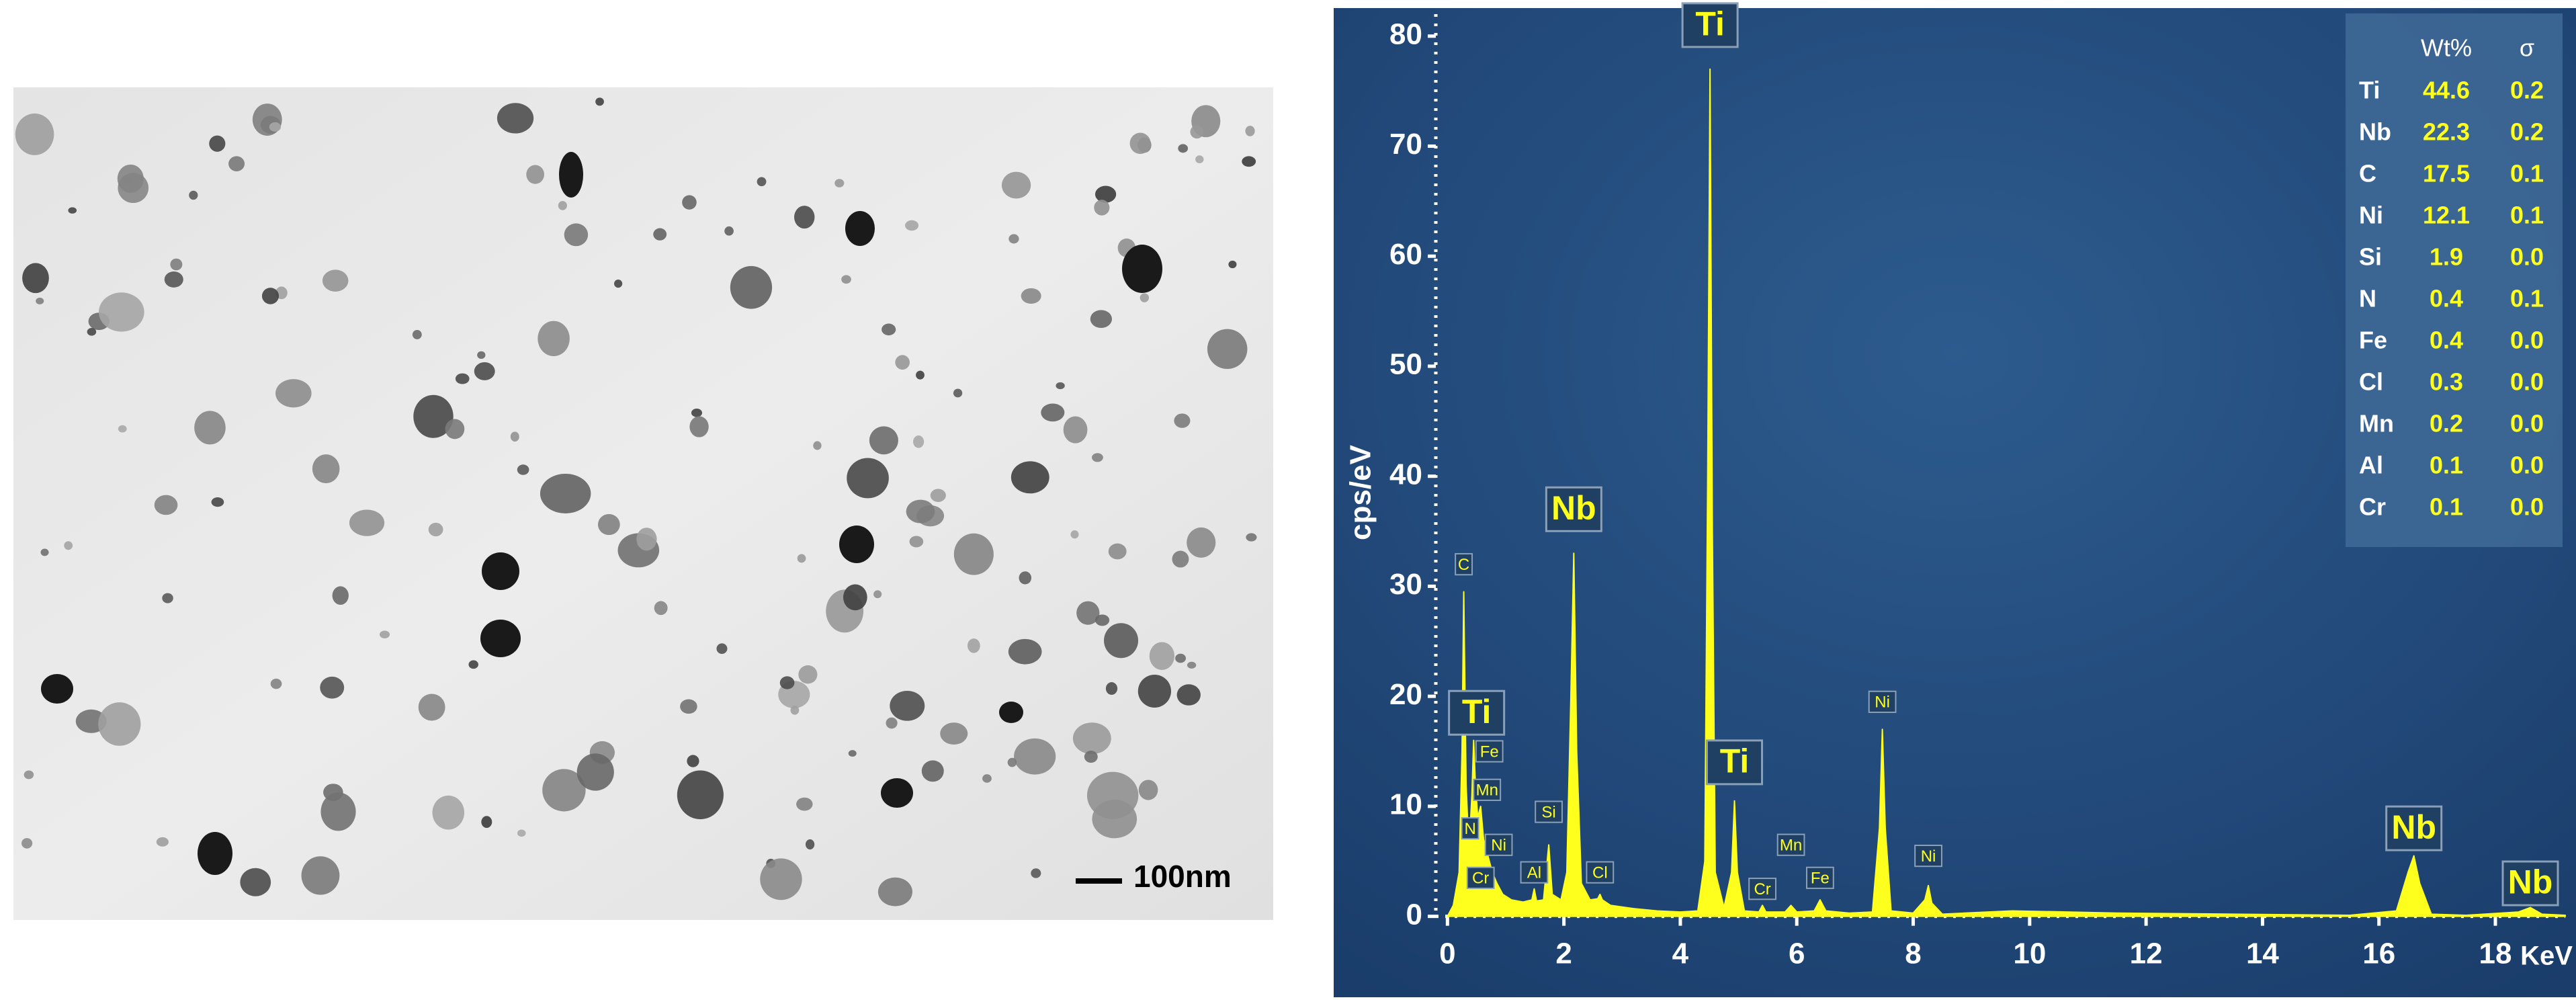 Image resolution: width=2576 pixels, height=1008 pixels. Describe the element at coordinates (2446, 132) in the screenshot. I see `table-value: 22.3` at that location.